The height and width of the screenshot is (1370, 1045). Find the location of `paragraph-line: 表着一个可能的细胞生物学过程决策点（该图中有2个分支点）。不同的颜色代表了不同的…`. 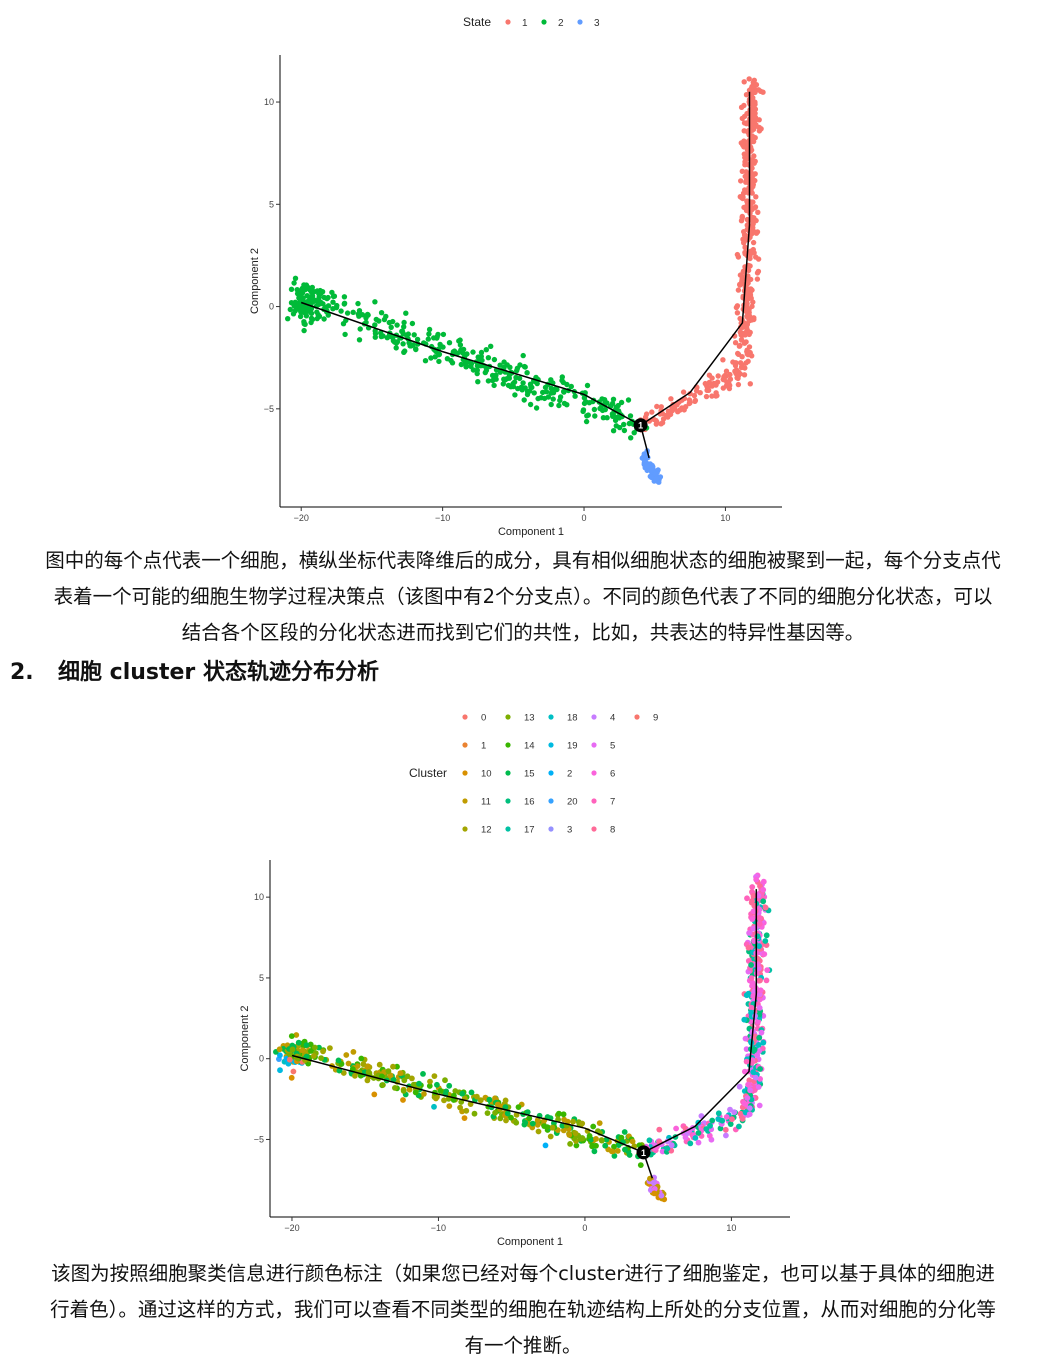

paragraph-line: 表着一个可能的细胞生物学过程决策点（该图中有2个分支点）。不同的颜色代表了不同的… is located at coordinates (523, 596).